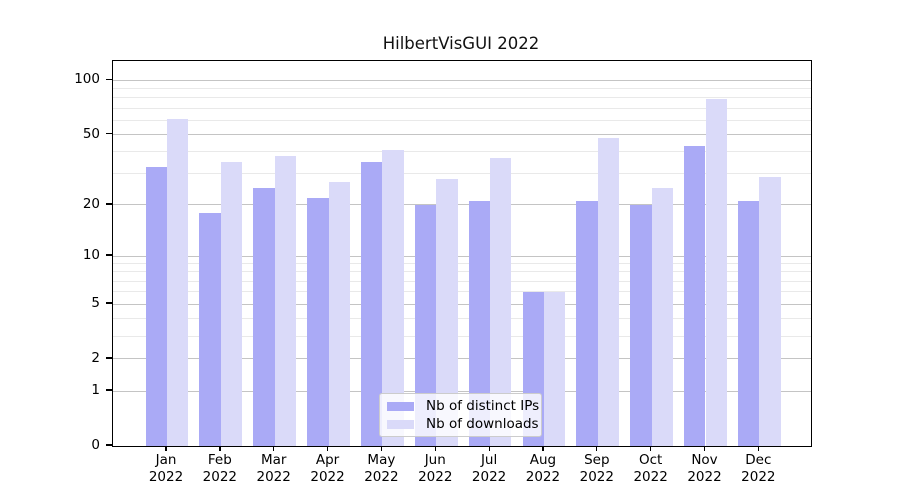 Image resolution: width=900 pixels, height=500 pixels. I want to click on x-tick-label-oct: Oct 2022, so click(650, 468).